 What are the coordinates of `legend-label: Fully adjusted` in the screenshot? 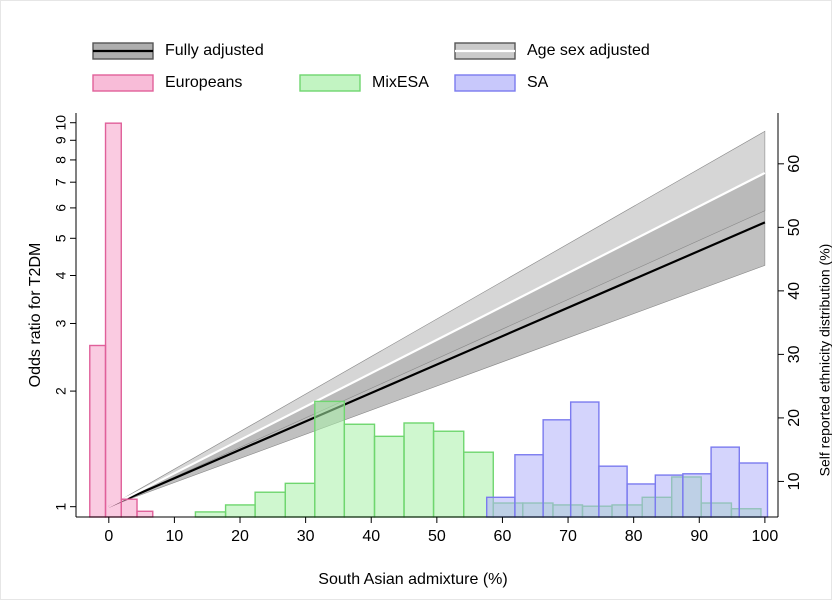 It's located at (214, 50).